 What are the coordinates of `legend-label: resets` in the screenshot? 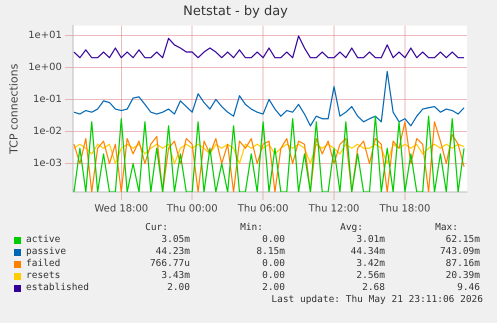 It's located at (43, 276).